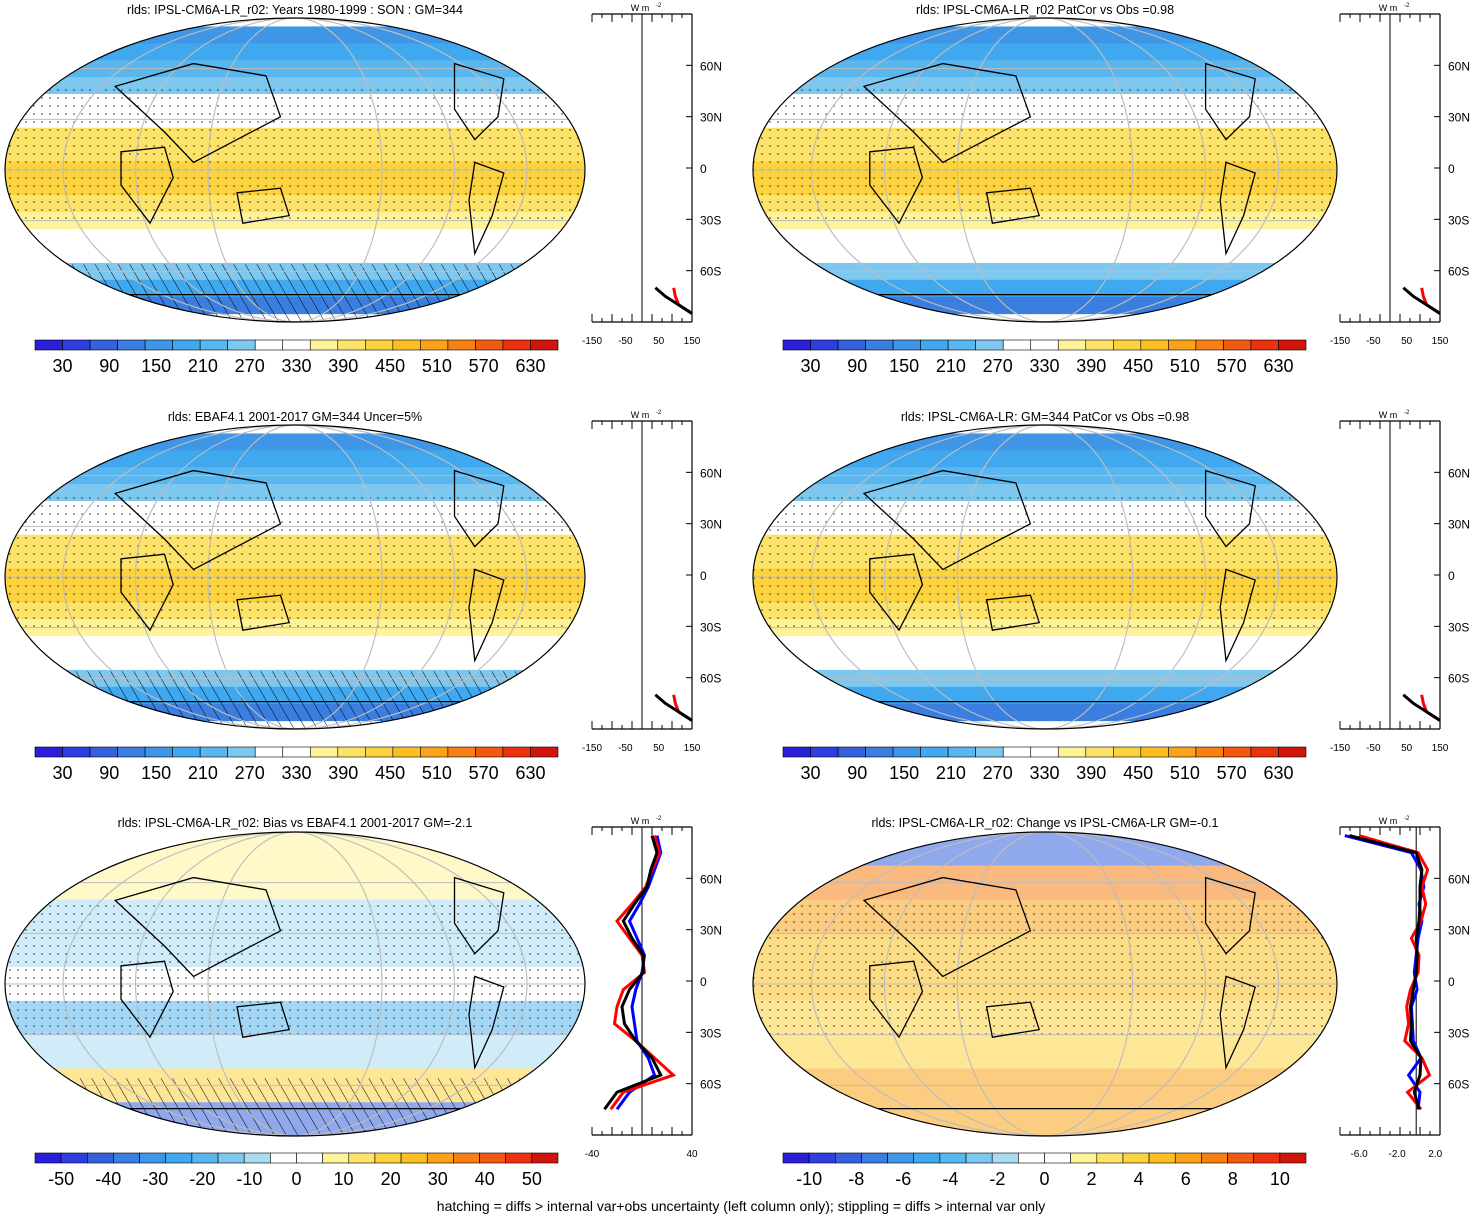 The height and width of the screenshot is (1215, 1483). Describe the element at coordinates (950, 1179) in the screenshot. I see `colorbar-label: -4` at that location.